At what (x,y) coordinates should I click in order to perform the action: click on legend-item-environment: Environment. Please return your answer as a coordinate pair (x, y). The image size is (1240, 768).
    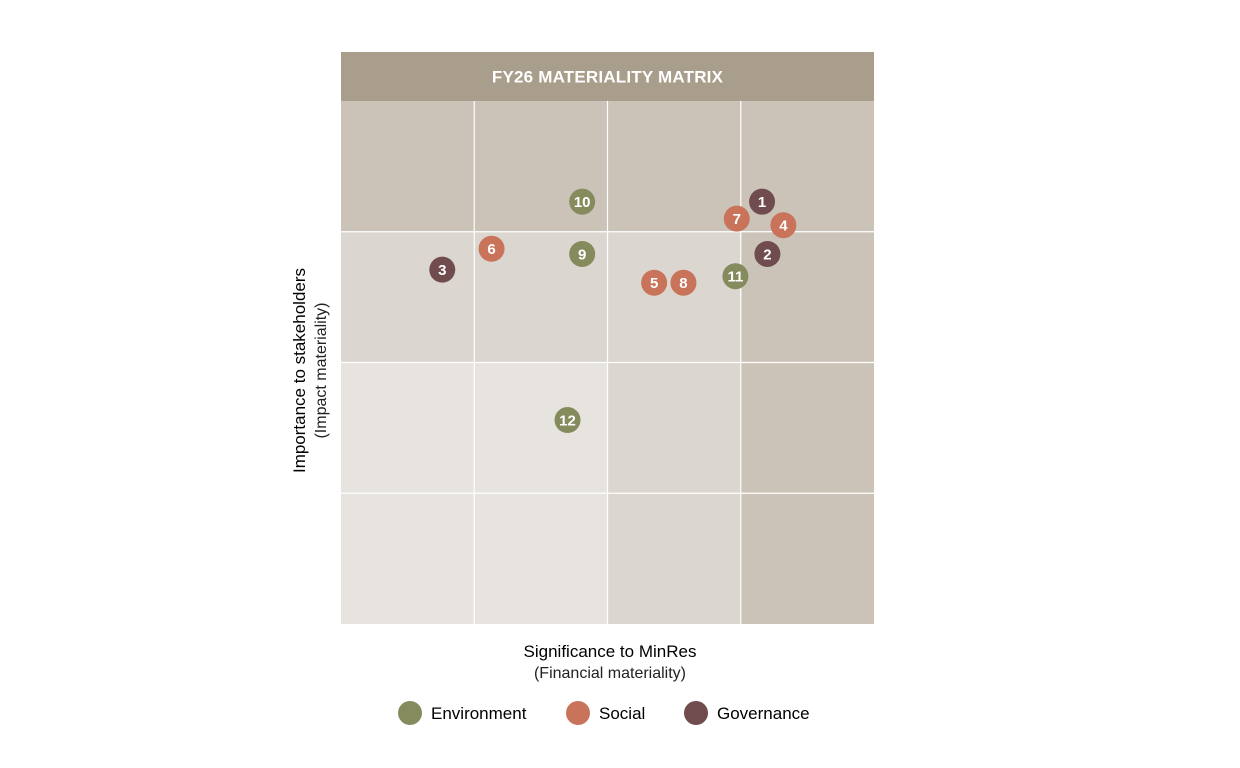
    Looking at the image, I should click on (462, 713).